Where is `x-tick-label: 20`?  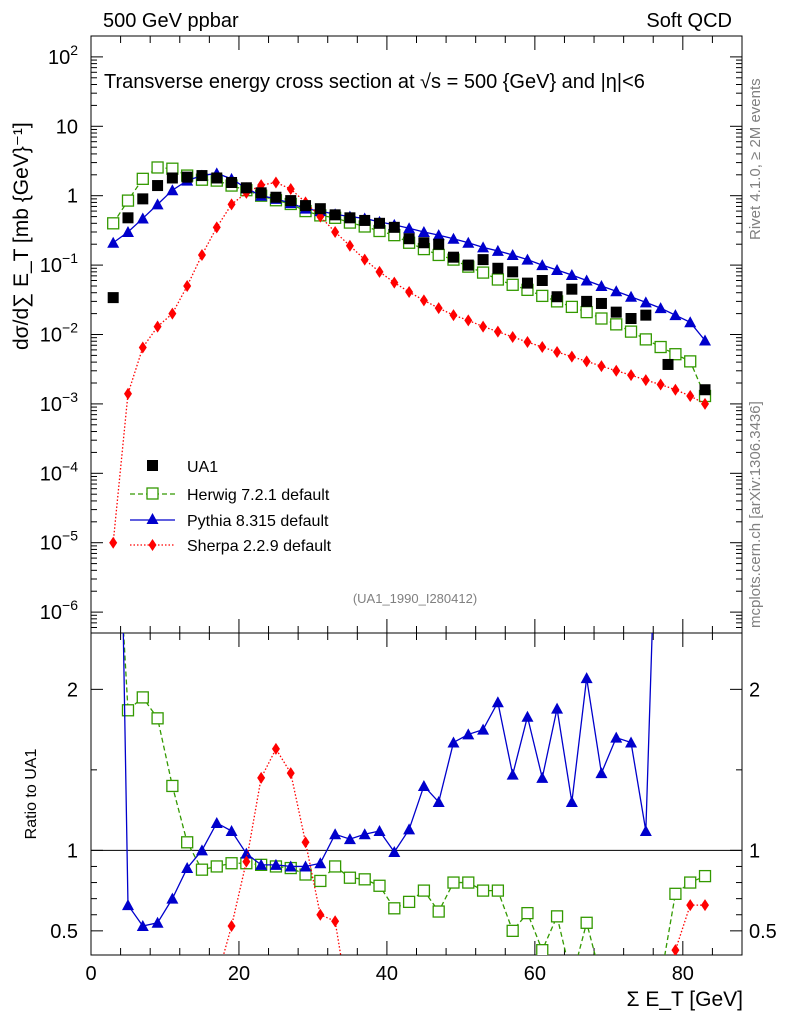
x-tick-label: 20 is located at coordinates (239, 974).